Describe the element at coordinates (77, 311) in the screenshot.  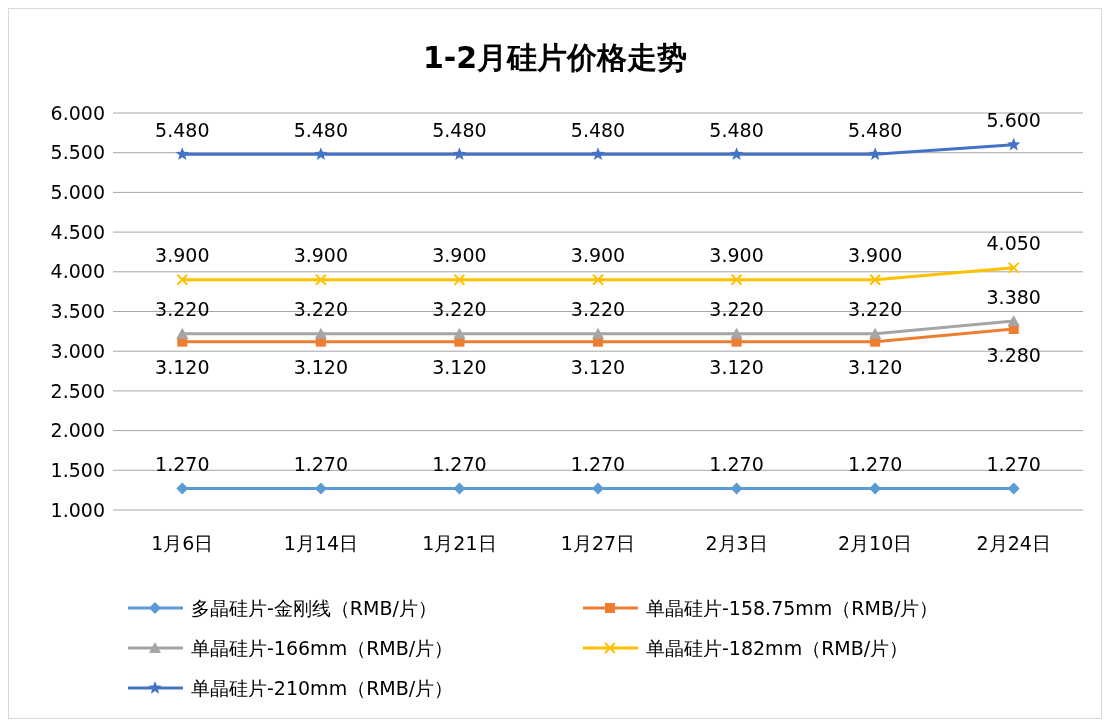
I see `y-tick-label: 3.500` at that location.